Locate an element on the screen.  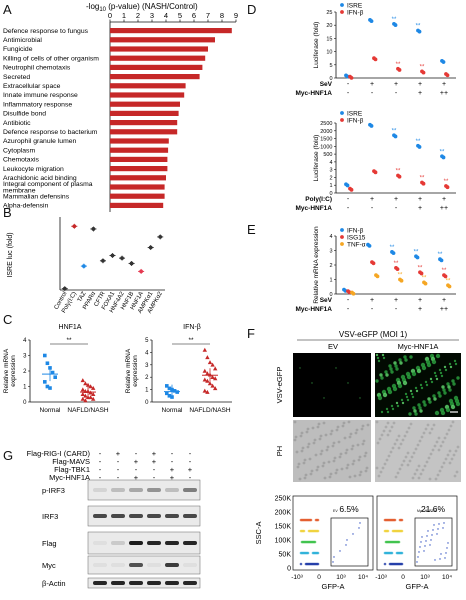
panel-d-bottom-ytick-label: 3 is located at coordinates (330, 171).